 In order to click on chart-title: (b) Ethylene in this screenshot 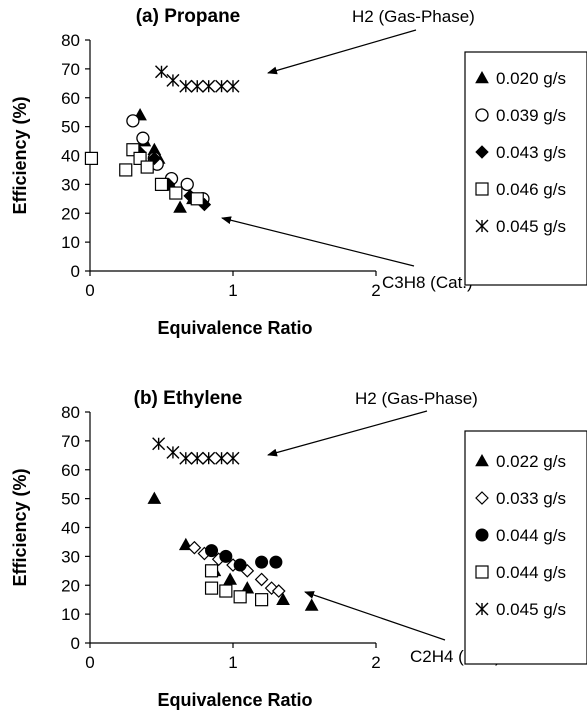, I will do `click(188, 398)`.